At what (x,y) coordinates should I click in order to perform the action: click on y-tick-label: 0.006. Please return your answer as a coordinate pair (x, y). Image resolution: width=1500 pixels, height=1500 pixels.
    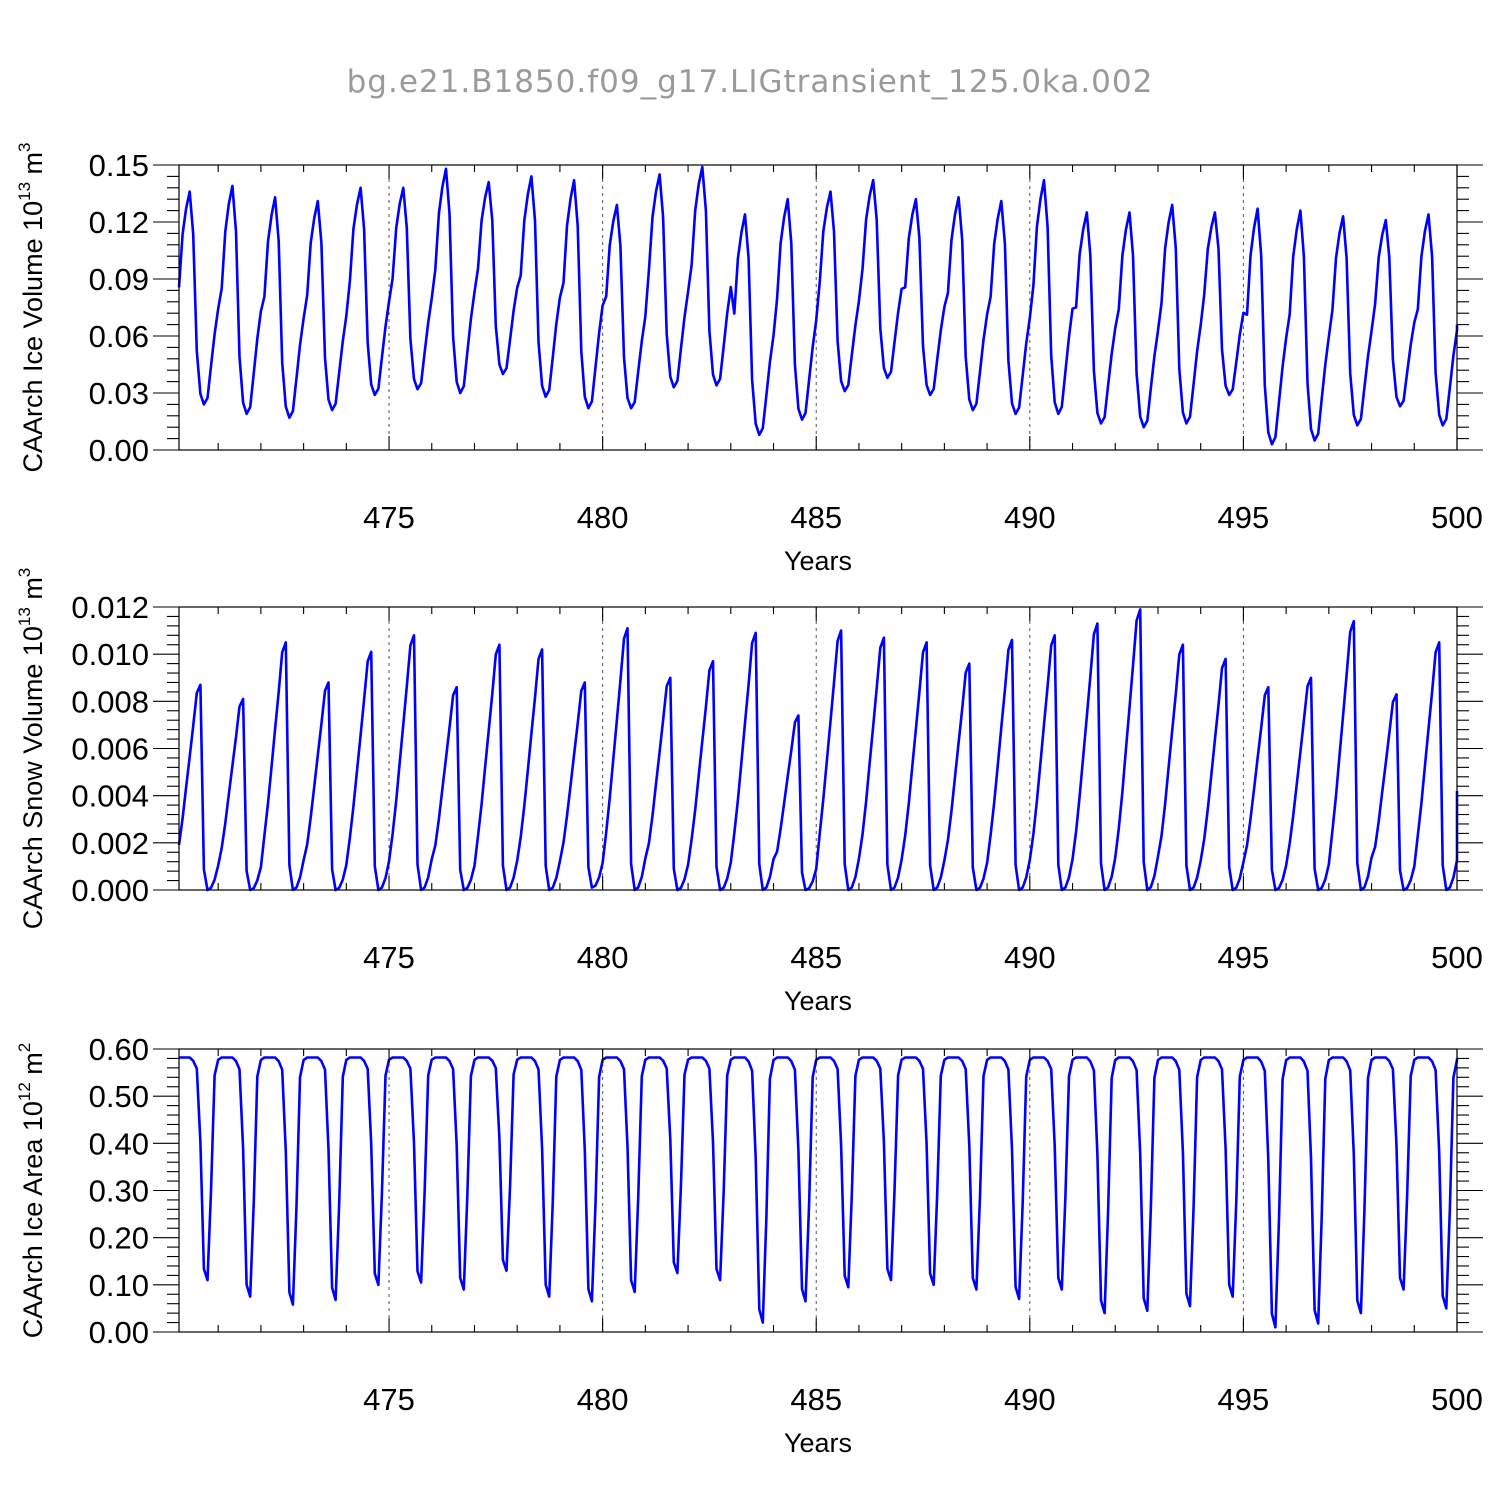
    Looking at the image, I should click on (110, 749).